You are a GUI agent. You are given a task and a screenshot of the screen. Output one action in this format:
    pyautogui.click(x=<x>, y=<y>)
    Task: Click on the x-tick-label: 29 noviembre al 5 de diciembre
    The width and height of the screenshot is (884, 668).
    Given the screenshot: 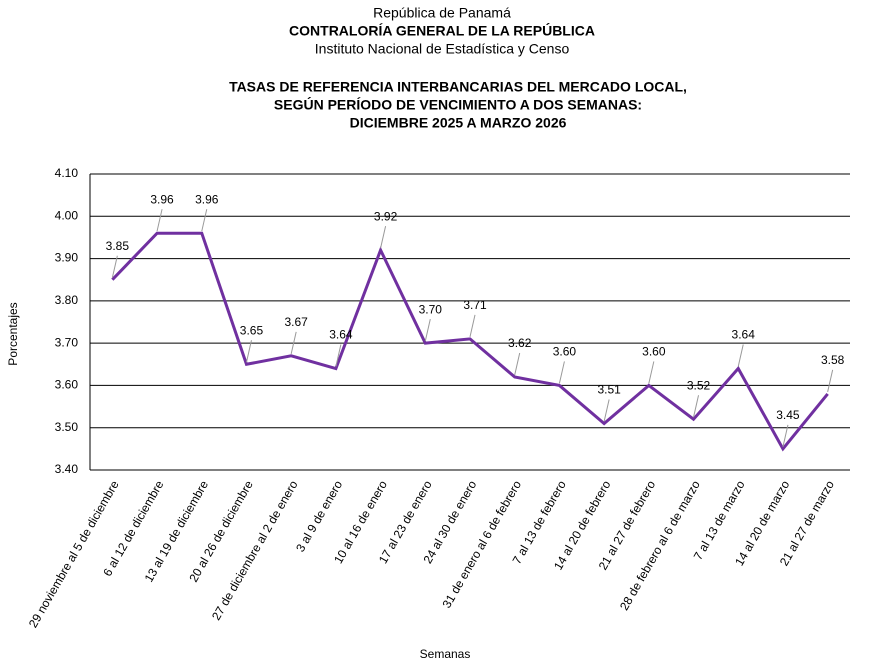 What is the action you would take?
    pyautogui.click(x=74, y=554)
    